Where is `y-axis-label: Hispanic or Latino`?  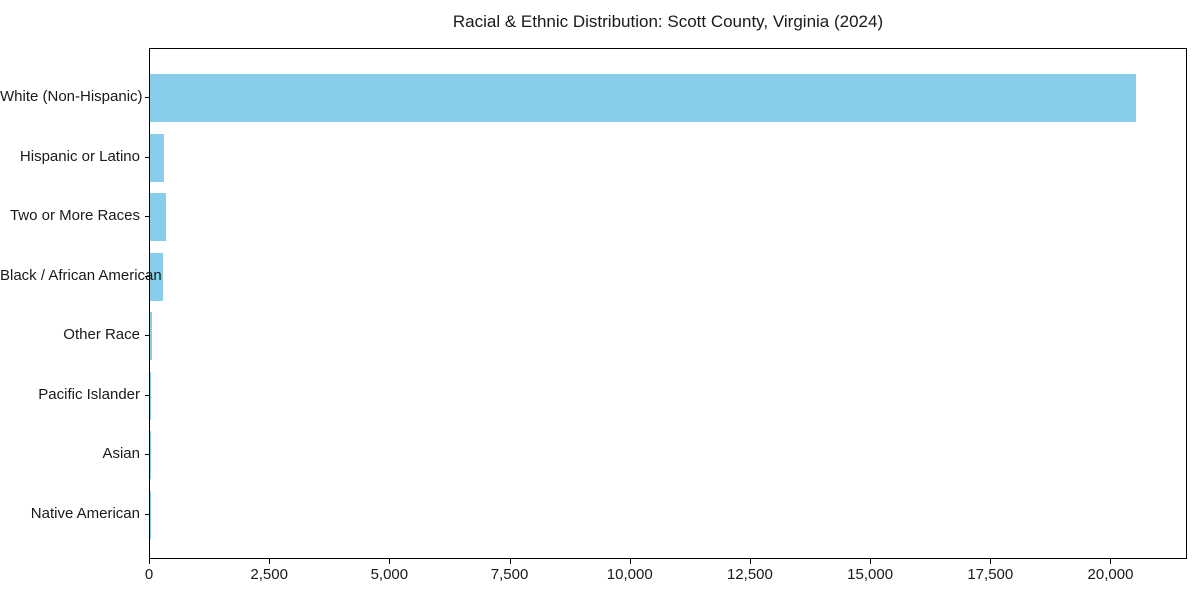
y-axis-label: Hispanic or Latino is located at coordinates (79, 156).